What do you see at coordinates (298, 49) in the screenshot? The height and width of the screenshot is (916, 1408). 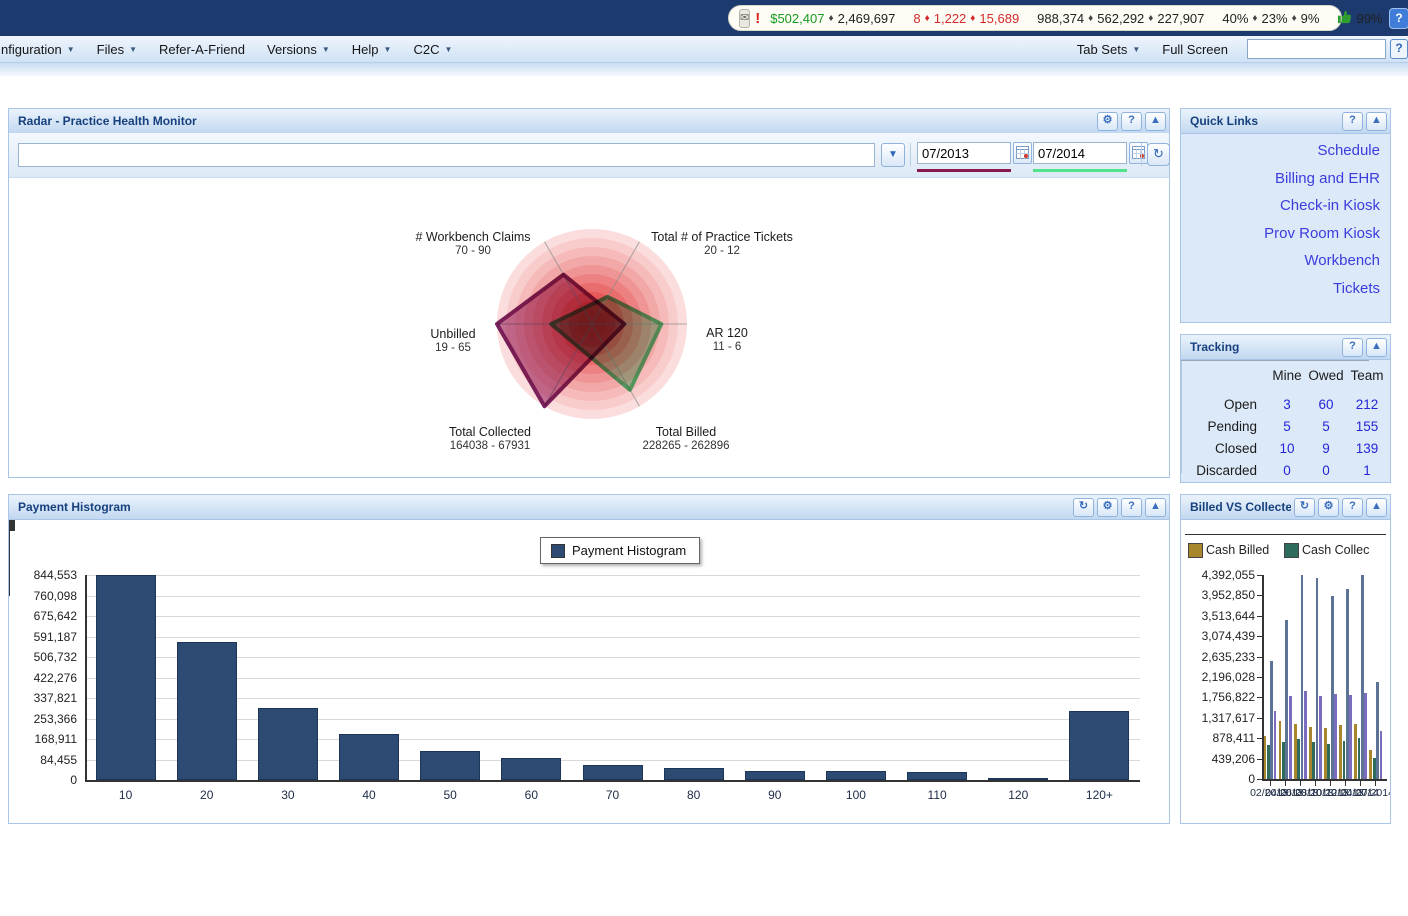 I see `menu-item-versions: Versions ▼` at bounding box center [298, 49].